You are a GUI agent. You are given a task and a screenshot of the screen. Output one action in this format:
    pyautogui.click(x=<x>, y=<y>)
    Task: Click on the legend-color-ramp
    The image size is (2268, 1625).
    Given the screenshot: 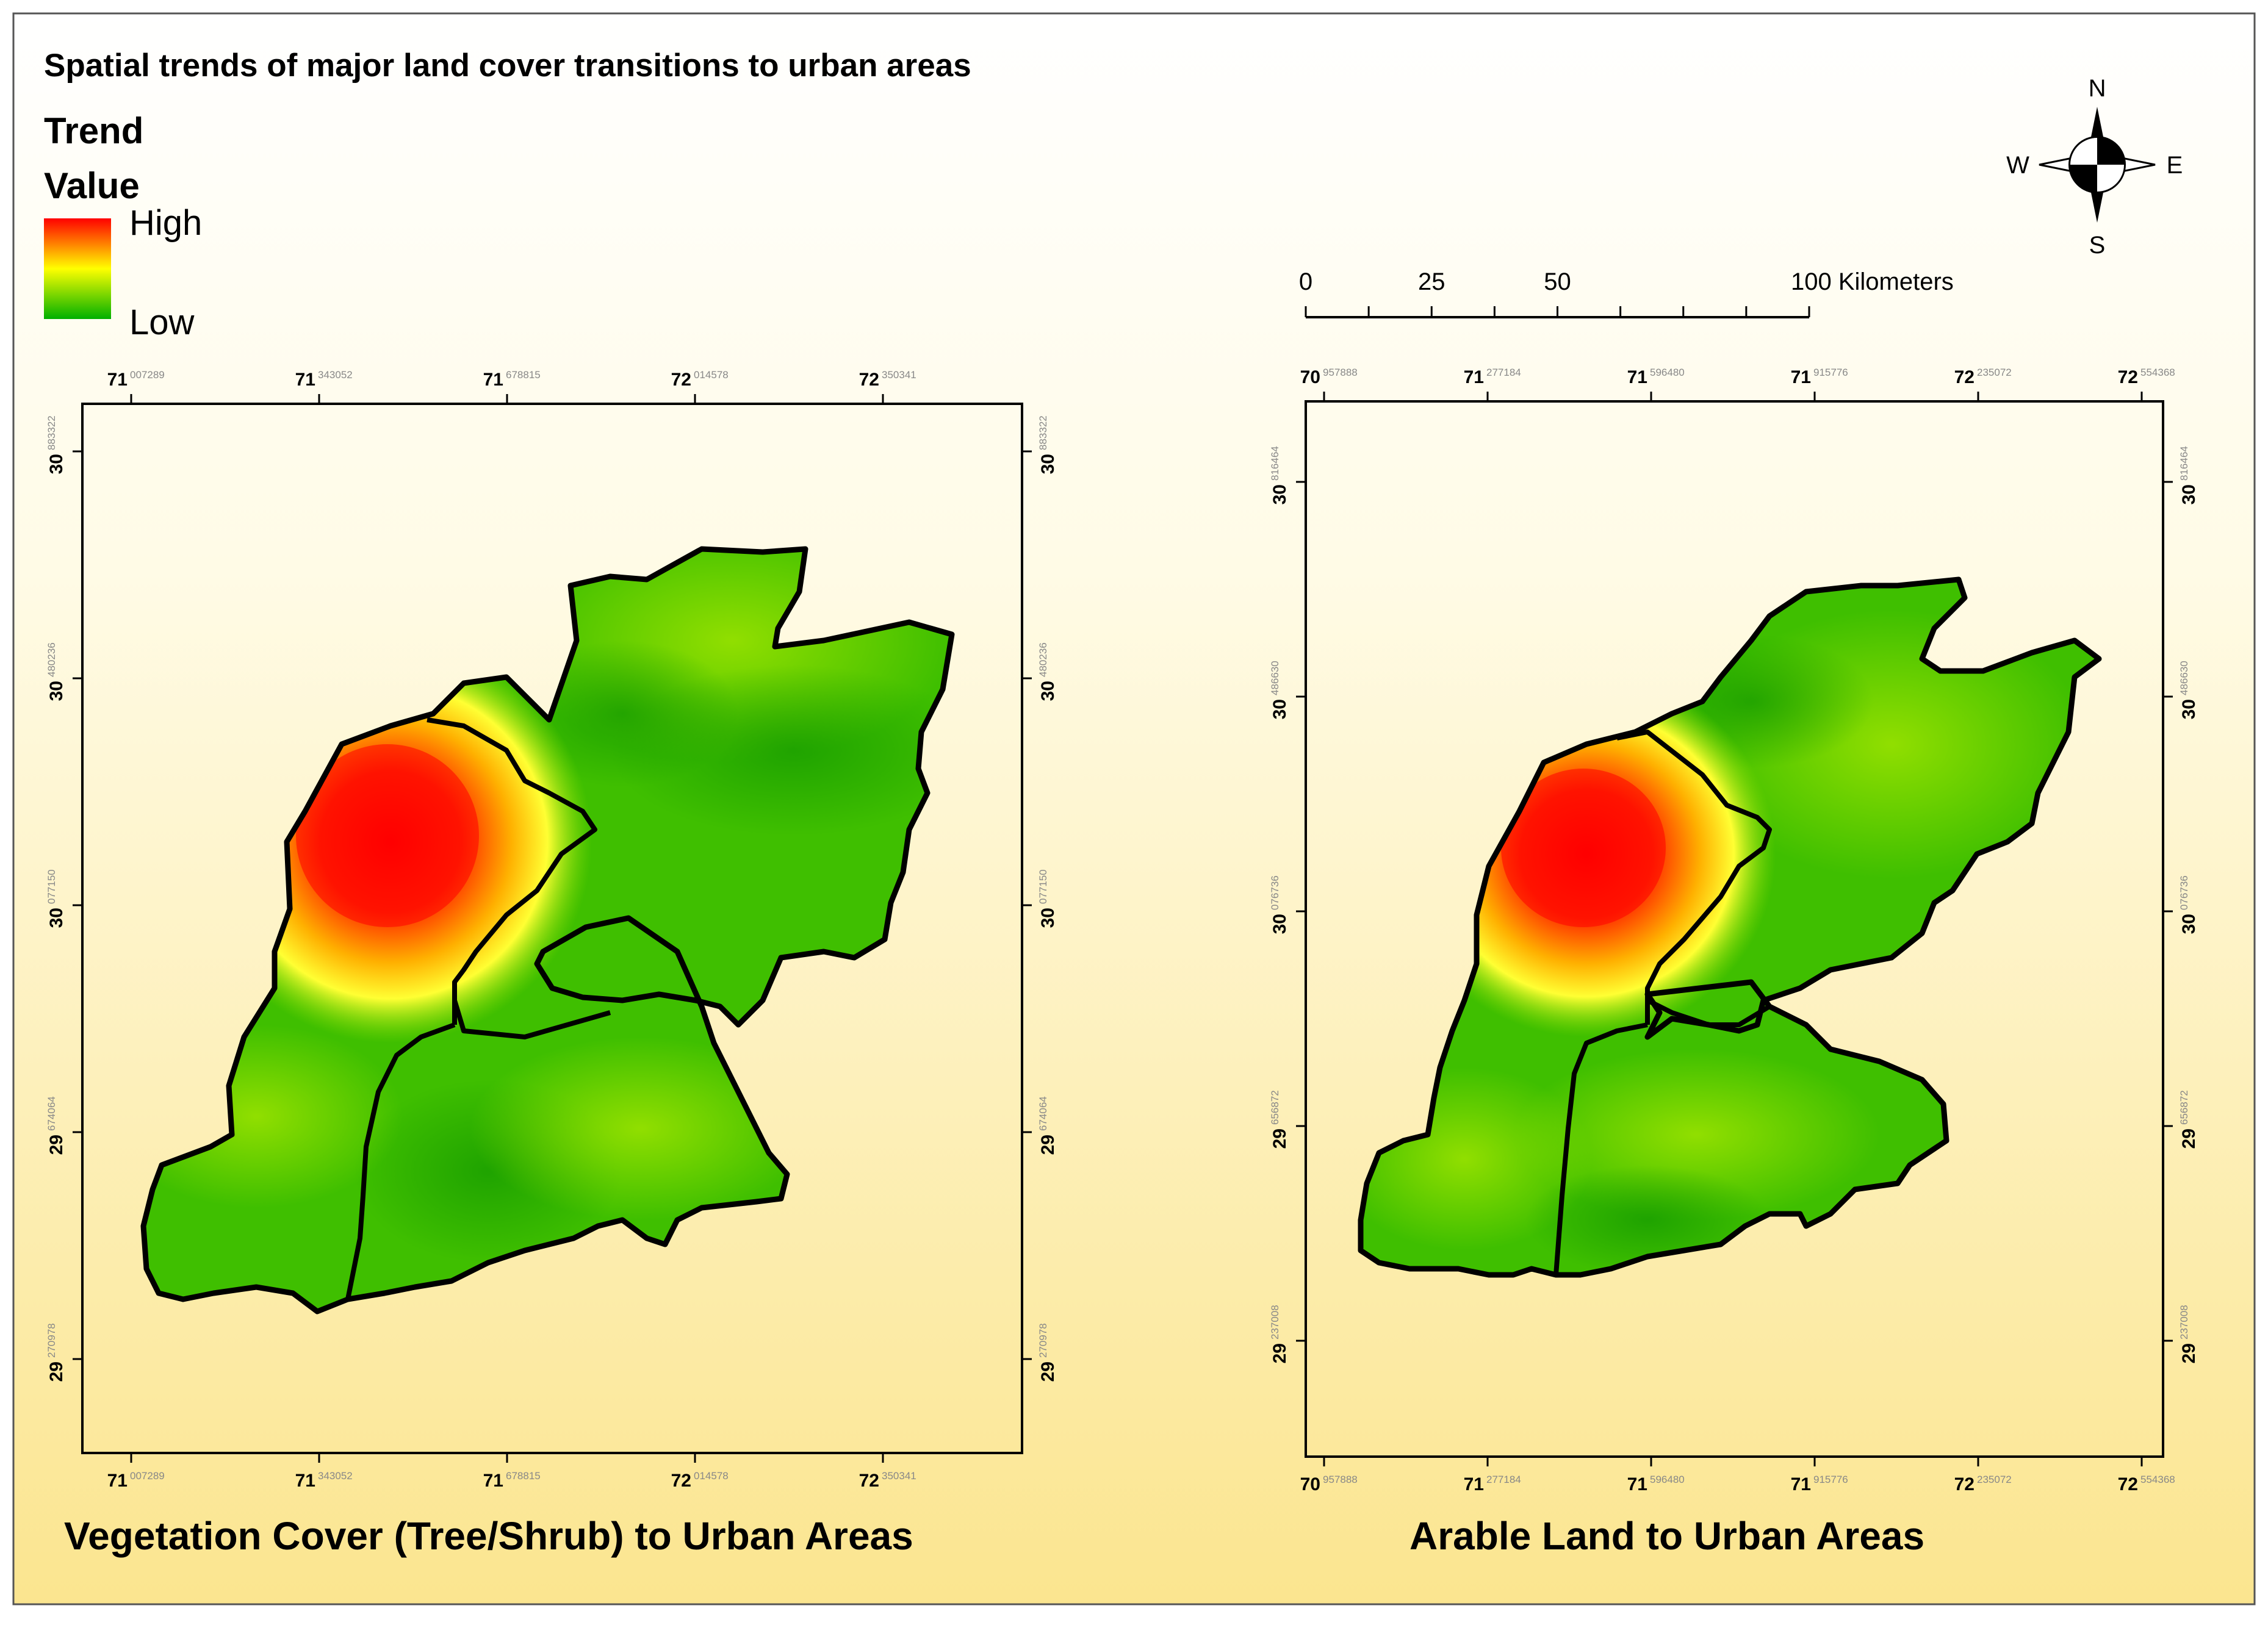 What is the action you would take?
    pyautogui.click(x=77, y=268)
    